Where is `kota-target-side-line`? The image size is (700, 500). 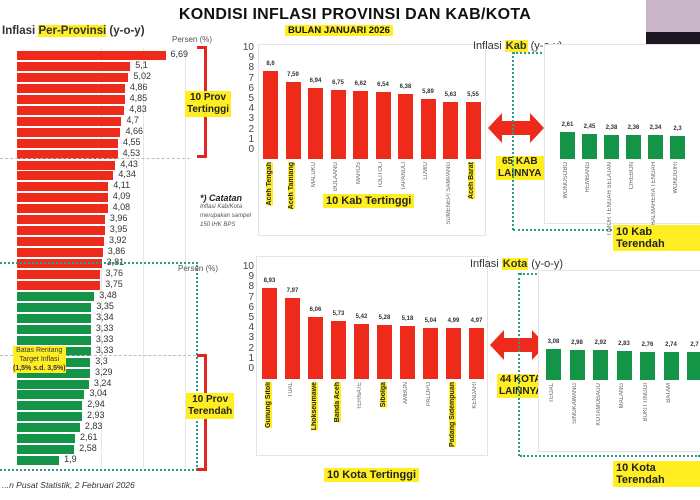
kota-target-side-line is located at coordinates (519, 364).